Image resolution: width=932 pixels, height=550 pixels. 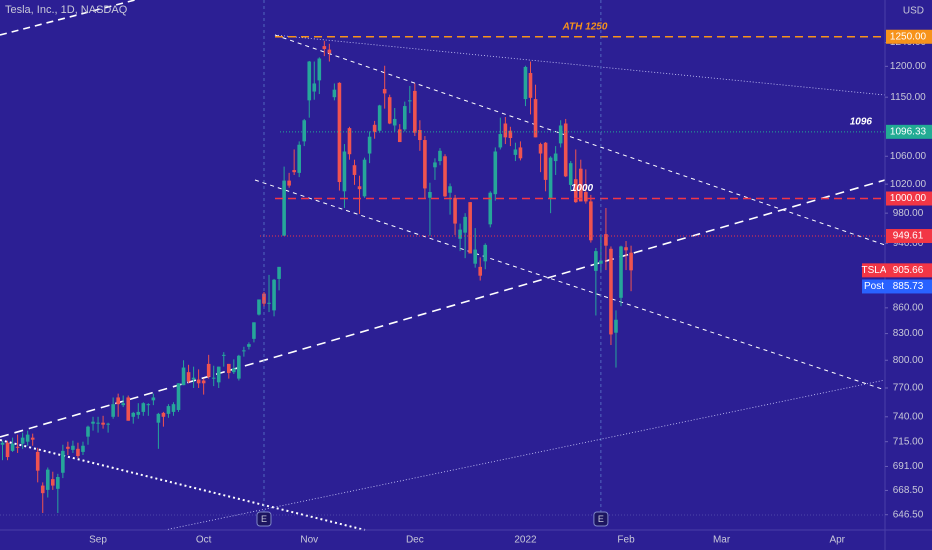 What do you see at coordinates (908, 243) in the screenshot?
I see `y-tick-label: 940.00` at bounding box center [908, 243].